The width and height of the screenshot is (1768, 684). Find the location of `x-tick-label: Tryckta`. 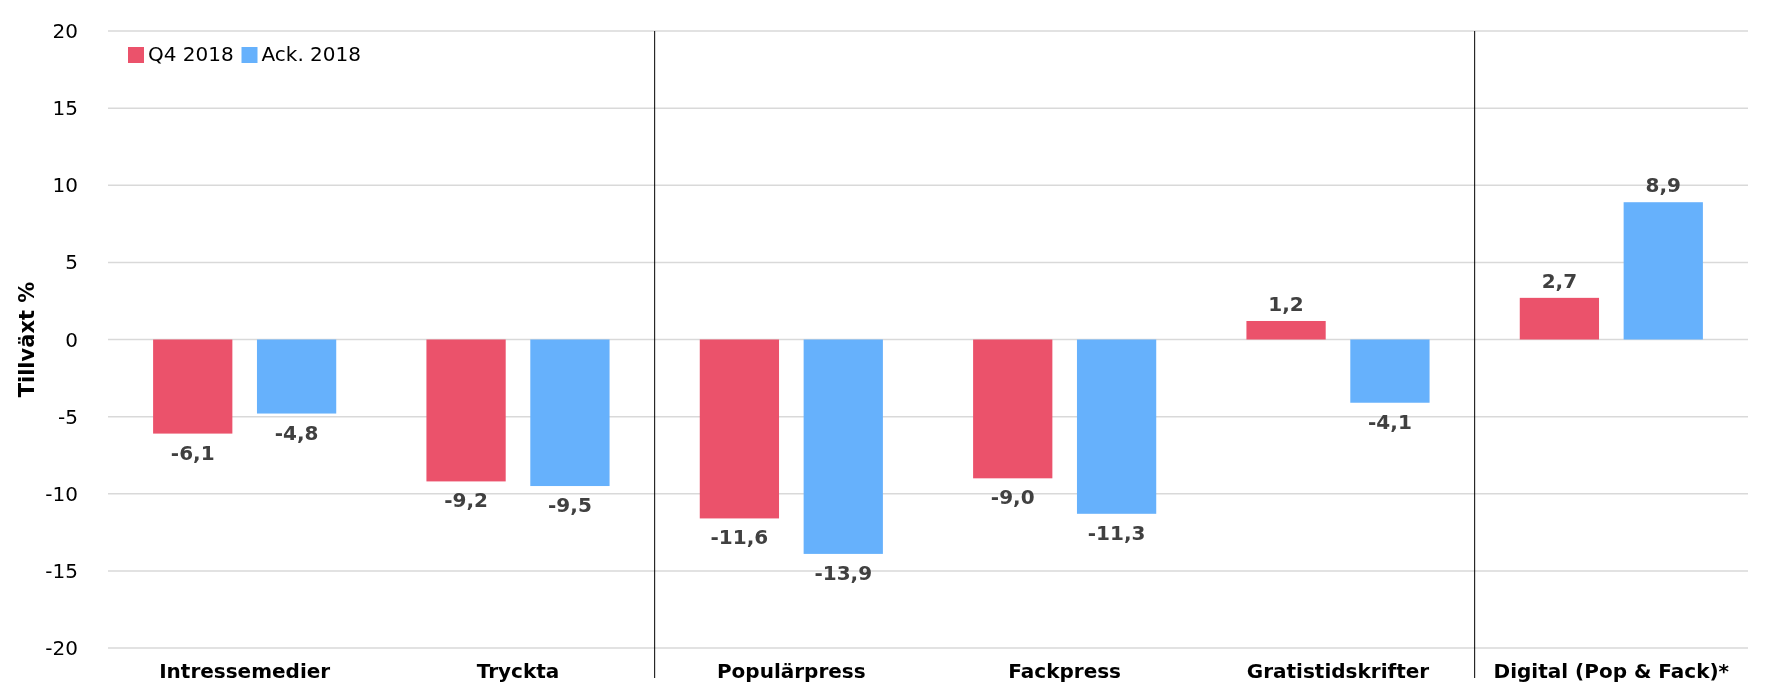

x-tick-label: Tryckta is located at coordinates (518, 671).